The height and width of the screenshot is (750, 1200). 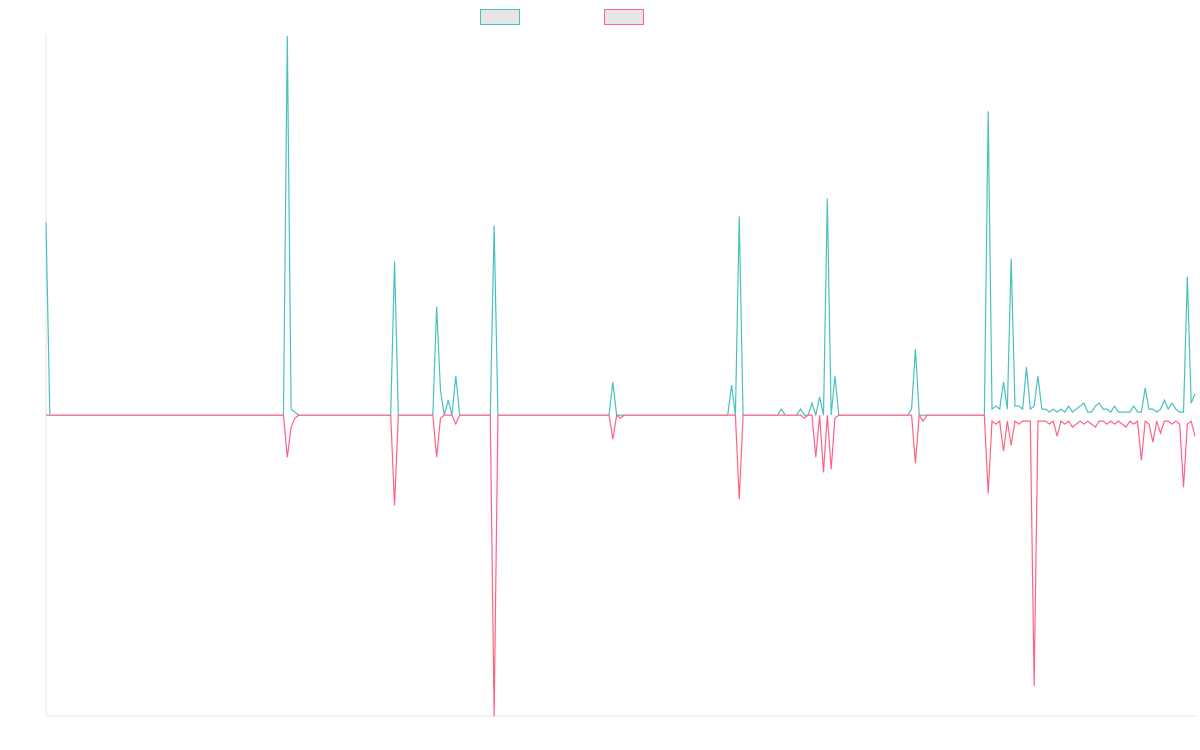 What do you see at coordinates (600, 17) in the screenshot?
I see `chart-legend` at bounding box center [600, 17].